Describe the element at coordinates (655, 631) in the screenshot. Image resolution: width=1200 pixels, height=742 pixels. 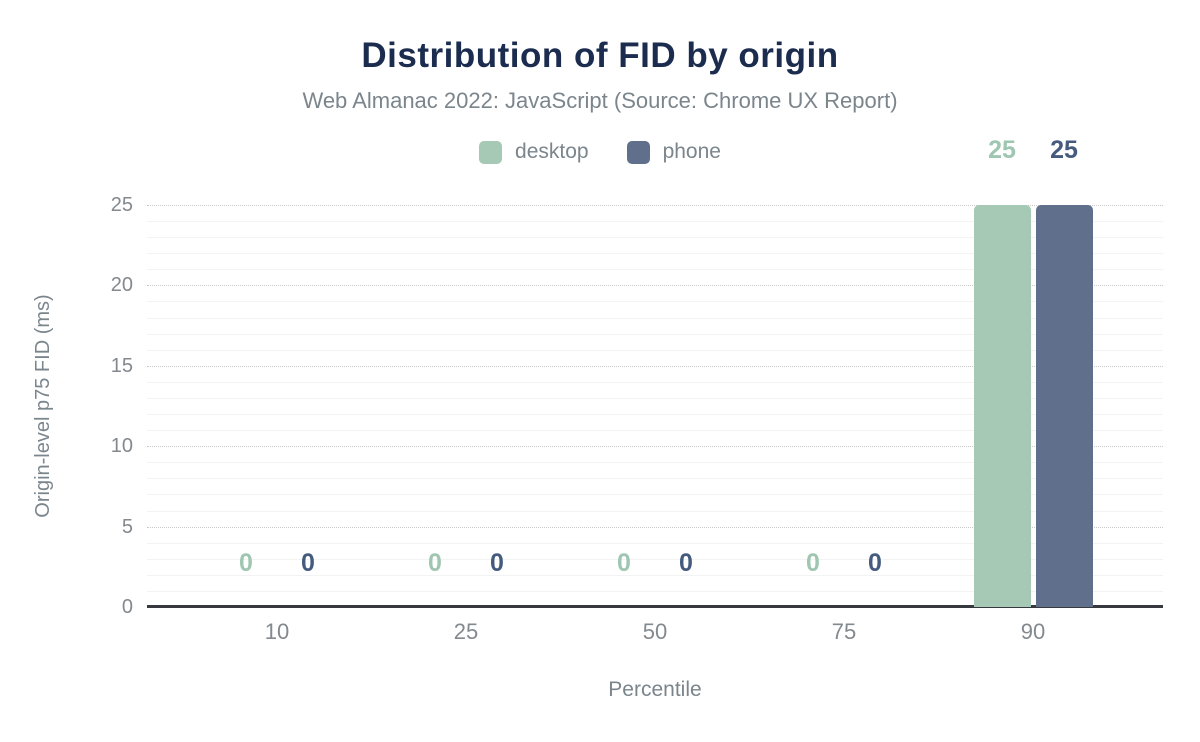
I see `x-tick-label: 50` at that location.